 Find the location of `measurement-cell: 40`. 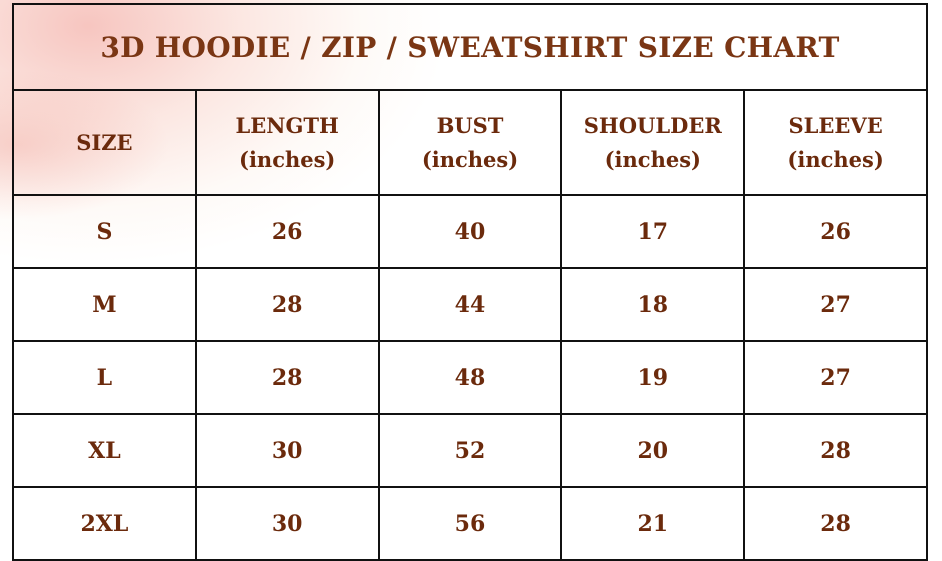

measurement-cell: 40 is located at coordinates (470, 231).